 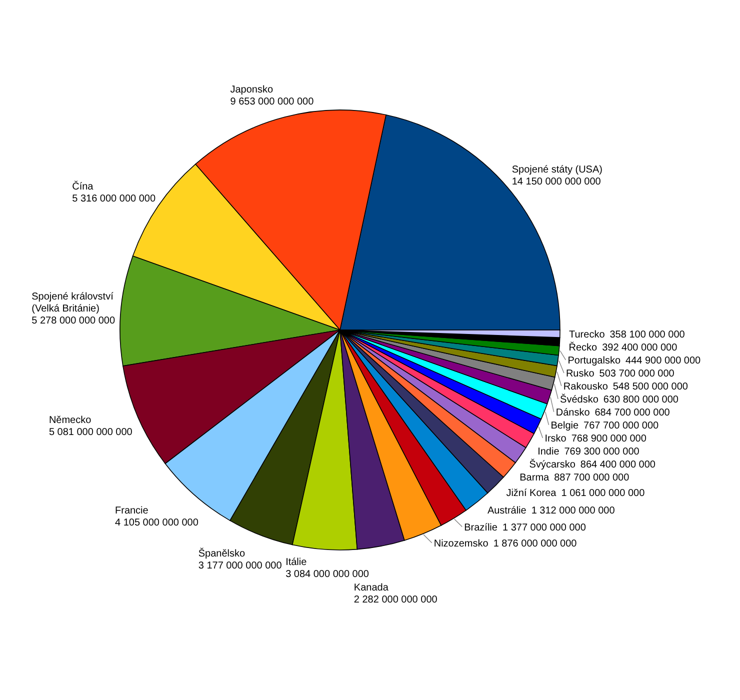 What do you see at coordinates (252, 90) in the screenshot?
I see `slice-label: Japonsko` at bounding box center [252, 90].